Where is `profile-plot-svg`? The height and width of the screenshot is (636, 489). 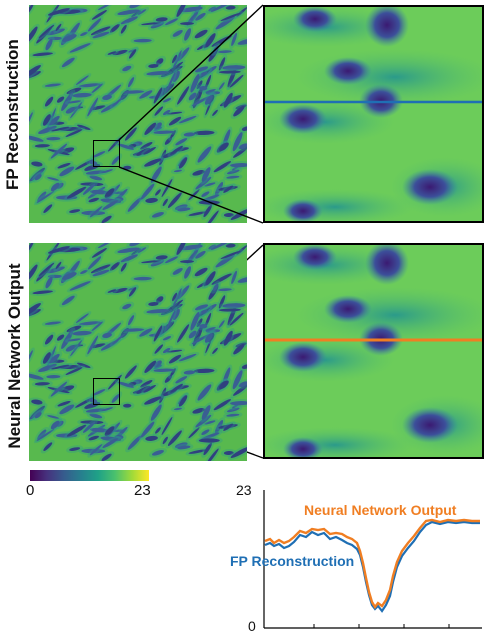 profile-plot-svg is located at coordinates (372, 559).